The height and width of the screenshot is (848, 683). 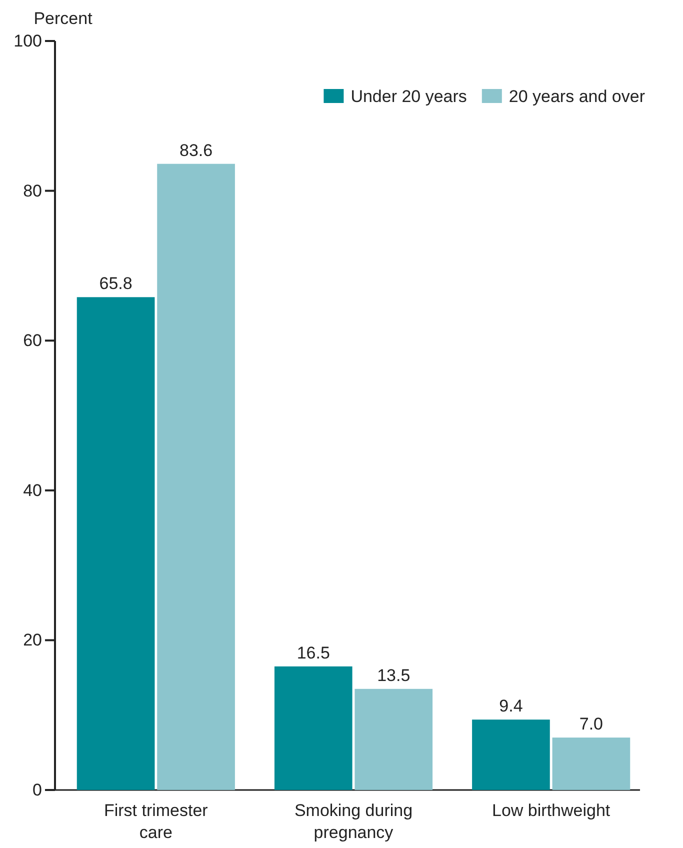 I want to click on y-tick-label: 20, so click(x=32, y=640).